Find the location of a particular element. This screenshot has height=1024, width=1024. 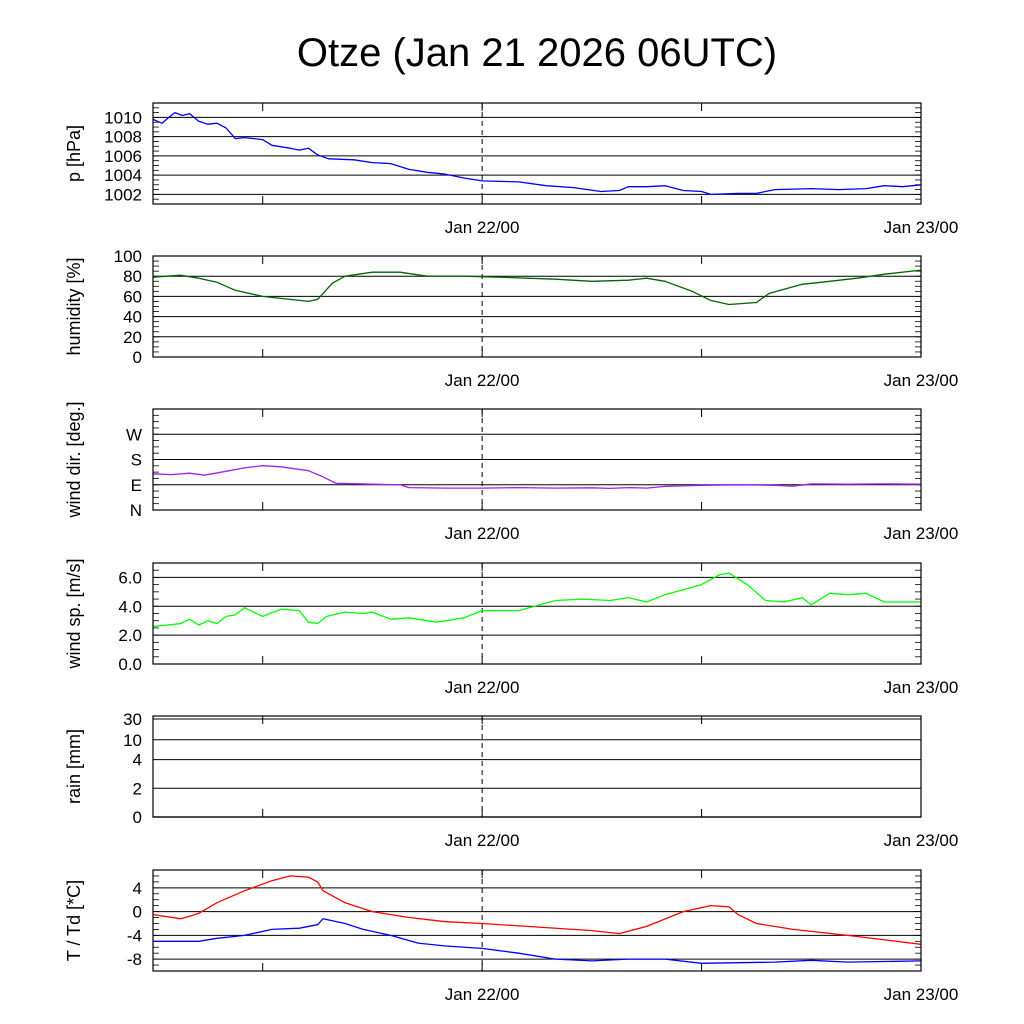

y-axis-label: humidity [%] is located at coordinates (74, 306).